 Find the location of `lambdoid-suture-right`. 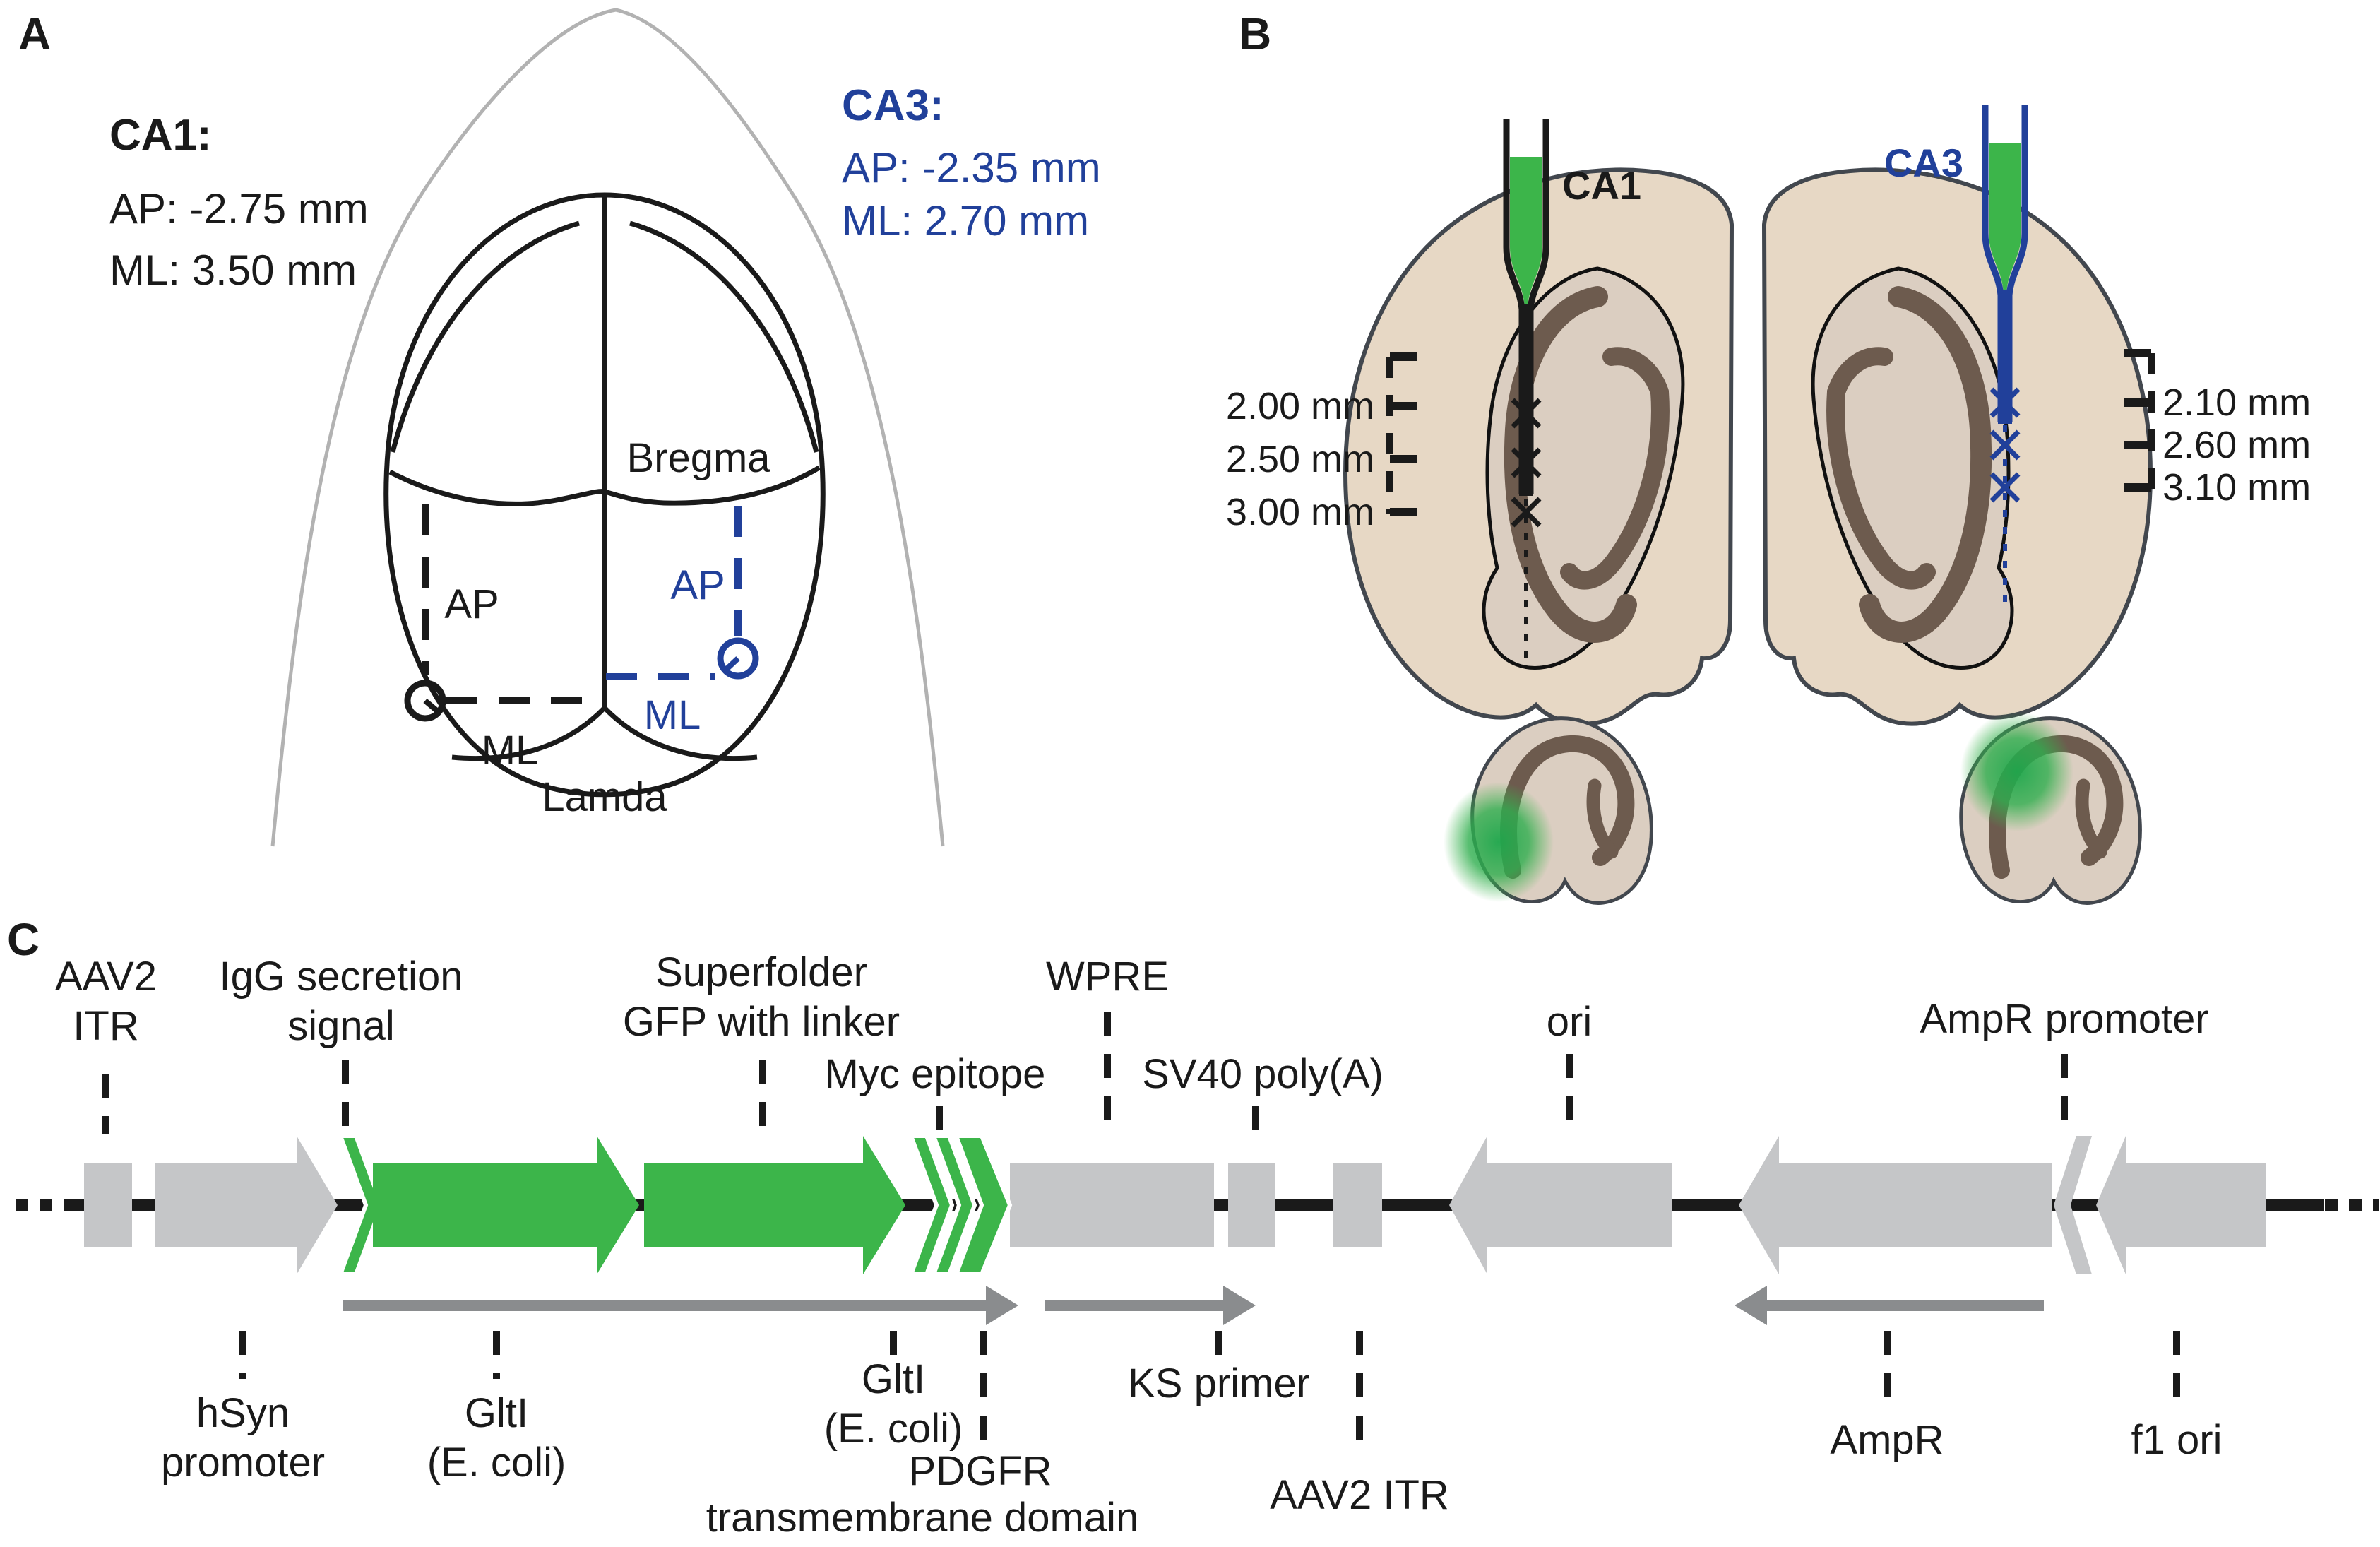

lambdoid-suture-right is located at coordinates (680, 734).